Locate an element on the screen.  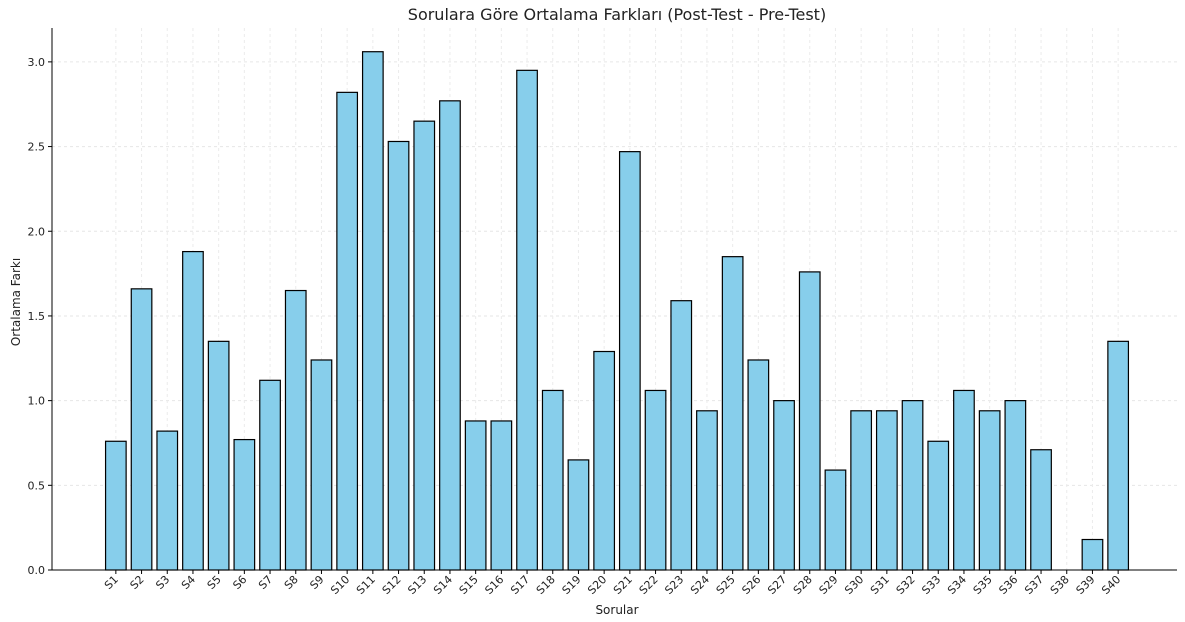
bar-s15 is located at coordinates (475, 495).